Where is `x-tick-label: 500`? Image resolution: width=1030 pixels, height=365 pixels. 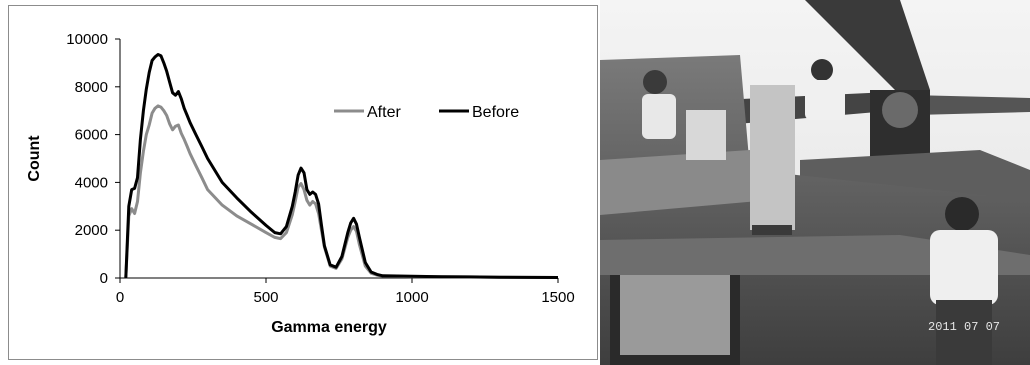 x-tick-label: 500 is located at coordinates (265, 297).